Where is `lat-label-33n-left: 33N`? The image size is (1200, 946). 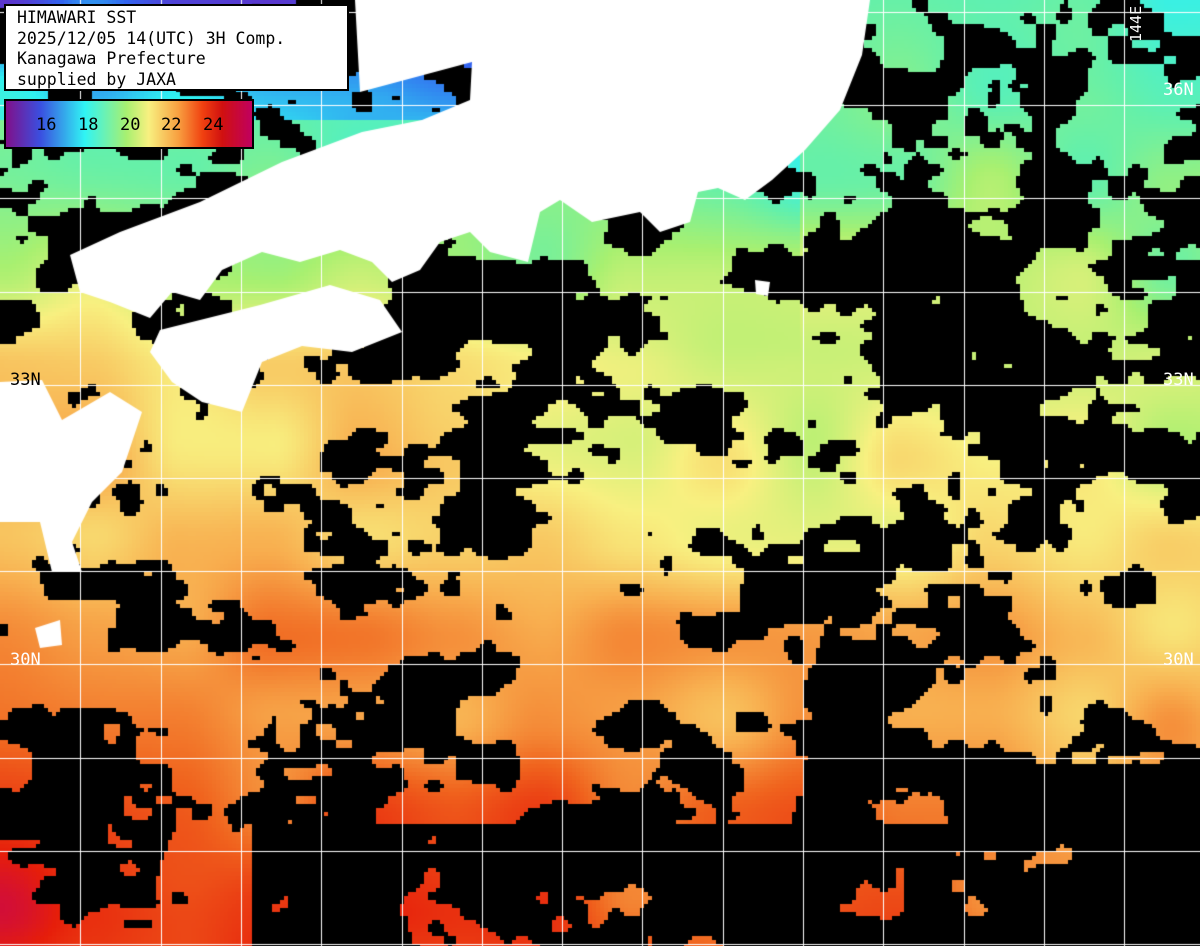 lat-label-33n-left: 33N is located at coordinates (25, 380).